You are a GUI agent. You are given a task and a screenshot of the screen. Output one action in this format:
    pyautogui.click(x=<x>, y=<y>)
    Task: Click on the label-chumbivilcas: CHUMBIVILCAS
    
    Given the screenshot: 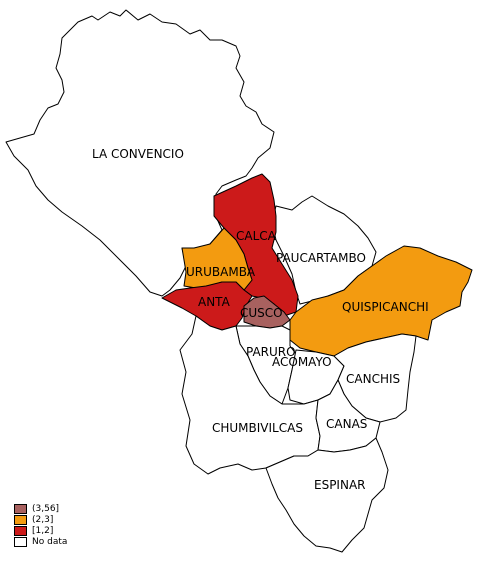 What is the action you would take?
    pyautogui.click(x=257, y=428)
    